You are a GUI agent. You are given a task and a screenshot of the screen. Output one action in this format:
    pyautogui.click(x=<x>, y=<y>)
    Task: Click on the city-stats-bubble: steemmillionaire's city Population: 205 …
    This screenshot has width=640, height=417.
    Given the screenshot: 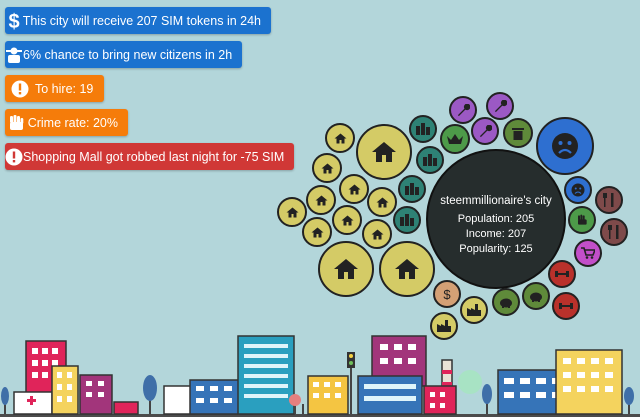 What is the action you would take?
    pyautogui.click(x=496, y=219)
    